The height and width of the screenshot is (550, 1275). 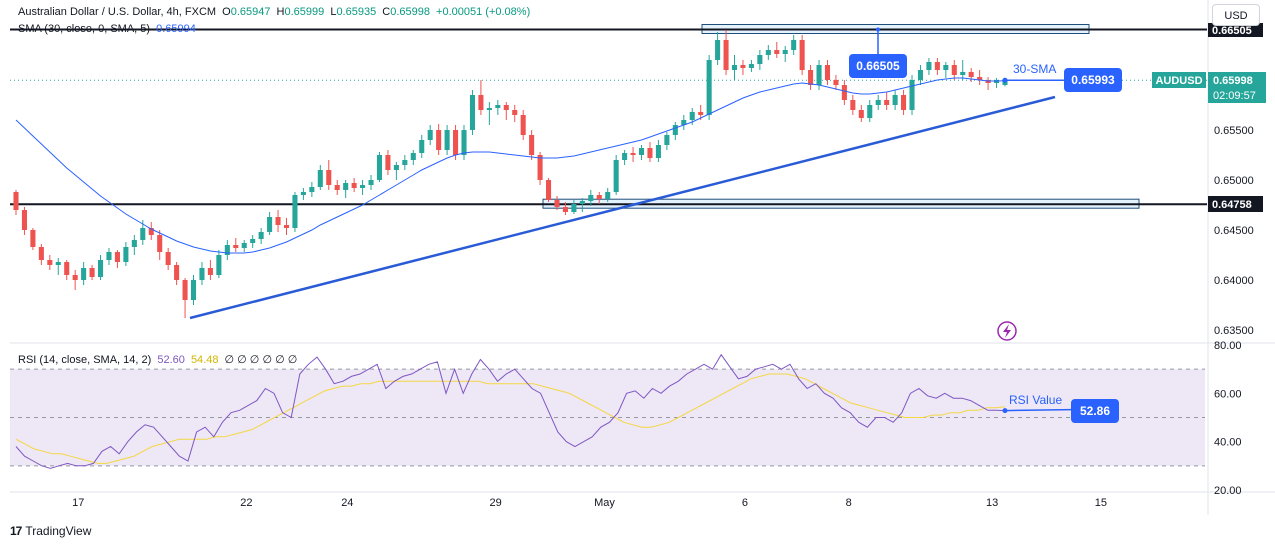 What do you see at coordinates (1101, 503) in the screenshot?
I see `time-tick-label: 15` at bounding box center [1101, 503].